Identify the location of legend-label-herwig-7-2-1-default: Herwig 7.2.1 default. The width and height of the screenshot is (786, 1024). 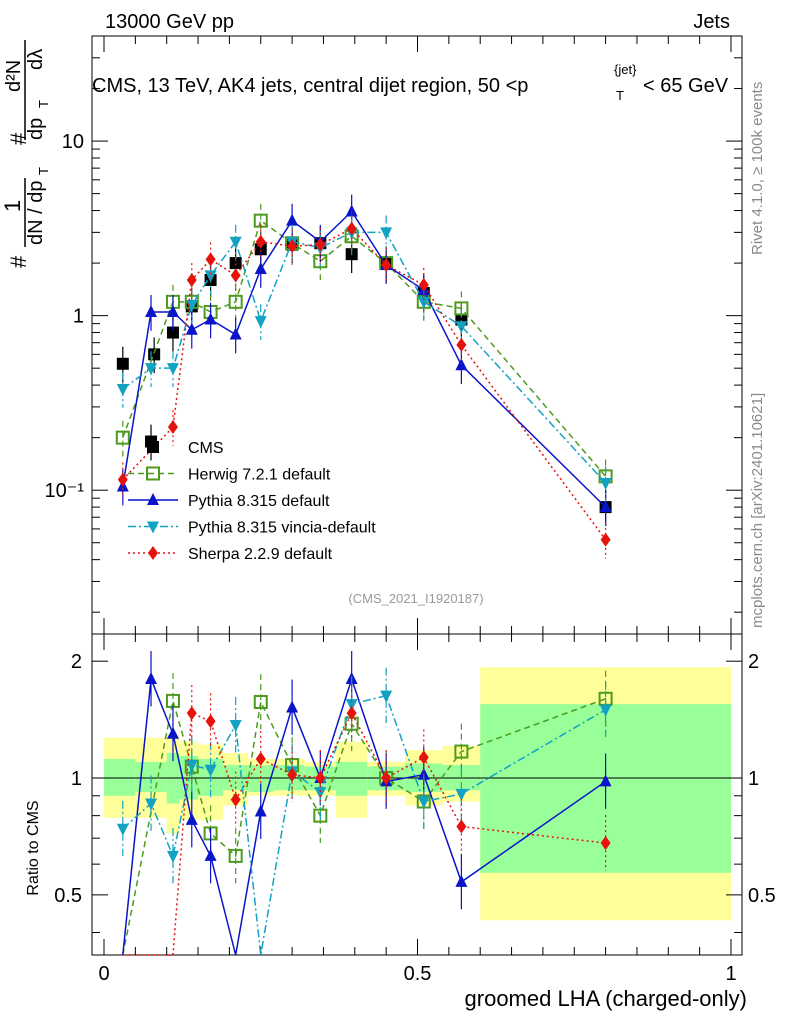
(259, 475).